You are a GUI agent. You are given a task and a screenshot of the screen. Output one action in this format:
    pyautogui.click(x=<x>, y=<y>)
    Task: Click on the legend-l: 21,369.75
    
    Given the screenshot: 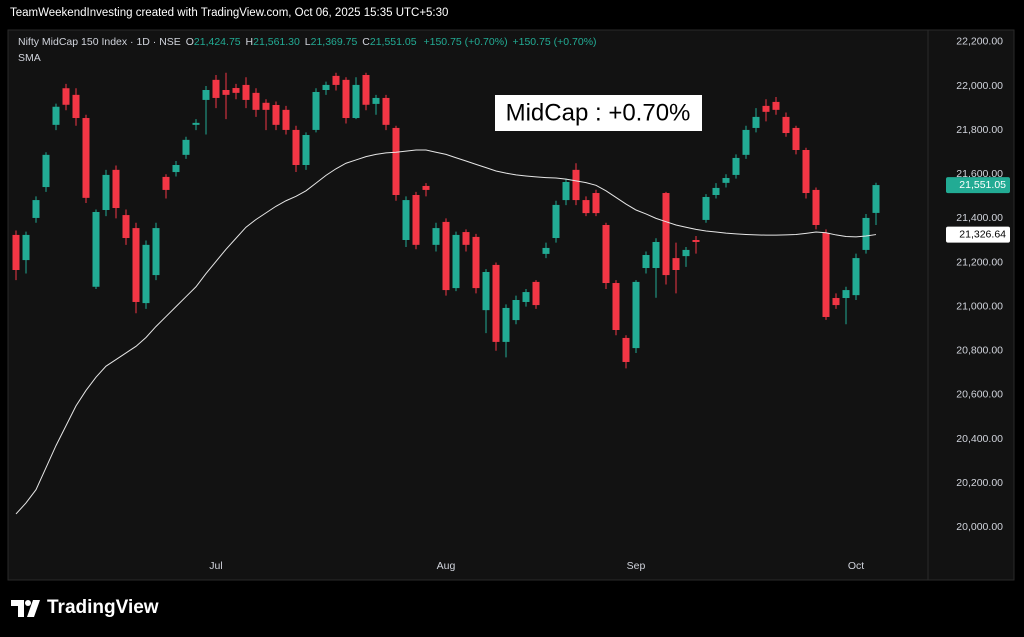 What is the action you would take?
    pyautogui.click(x=334, y=42)
    